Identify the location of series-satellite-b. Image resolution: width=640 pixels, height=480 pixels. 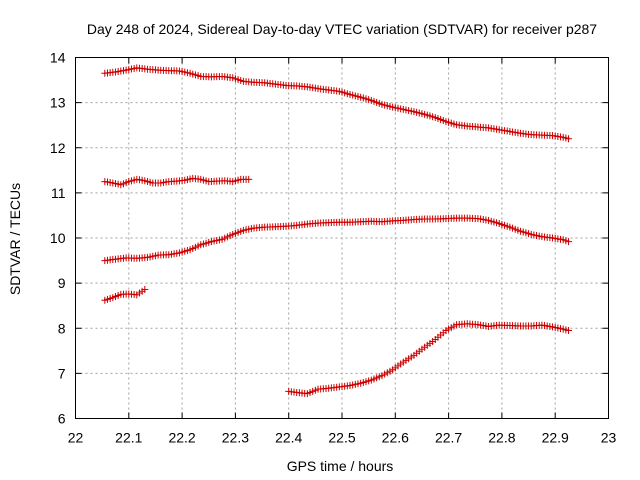
(177, 181).